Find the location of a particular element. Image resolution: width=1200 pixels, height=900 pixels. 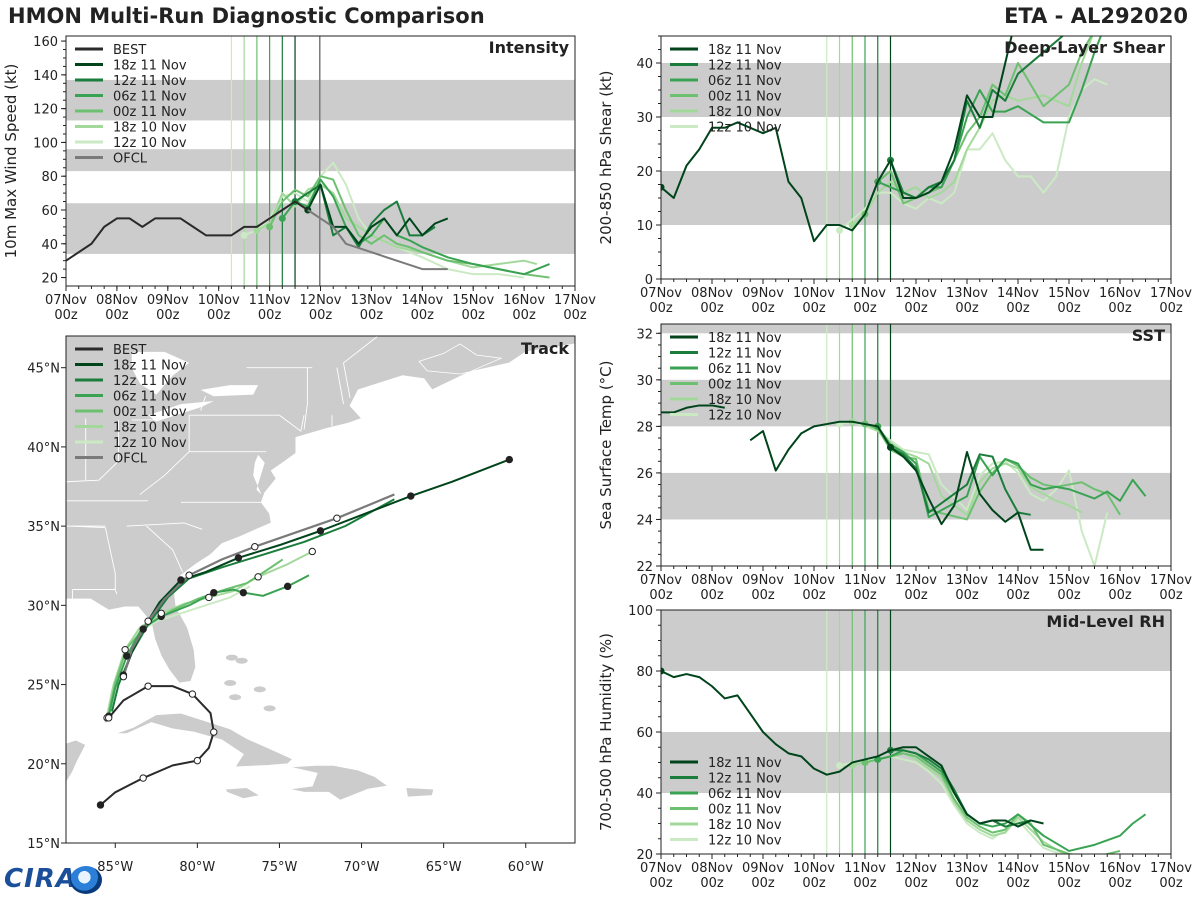

figure-title: HMON Multi-Run Diagnostic Comparison is located at coordinates (246, 16).